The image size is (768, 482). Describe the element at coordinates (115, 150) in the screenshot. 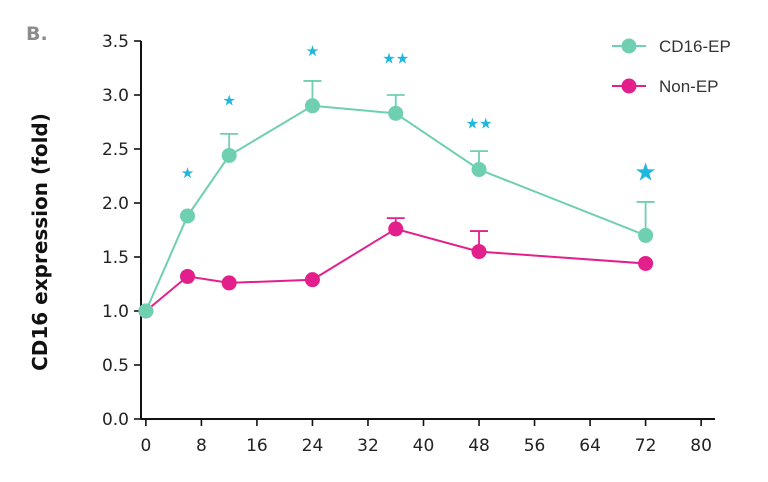

I see `y-tick-label: 2.5` at that location.